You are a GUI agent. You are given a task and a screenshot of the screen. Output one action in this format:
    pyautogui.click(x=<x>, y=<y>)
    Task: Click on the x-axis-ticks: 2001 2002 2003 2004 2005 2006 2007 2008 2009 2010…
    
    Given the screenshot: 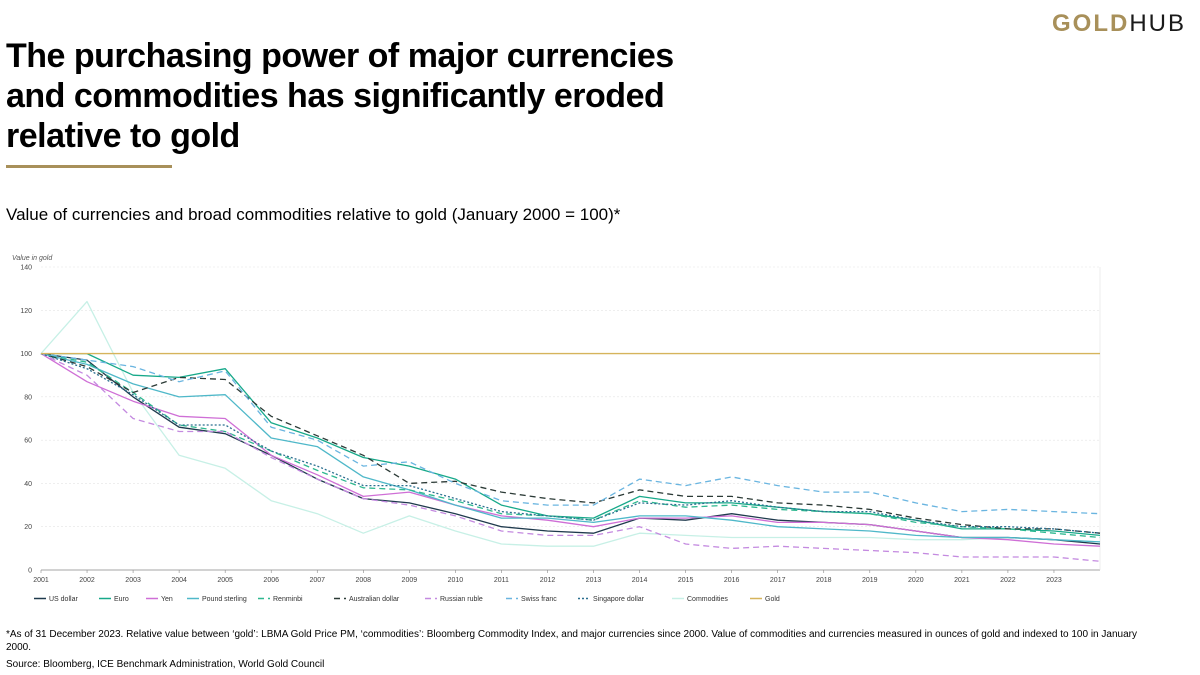 What is the action you would take?
    pyautogui.click(x=547, y=577)
    